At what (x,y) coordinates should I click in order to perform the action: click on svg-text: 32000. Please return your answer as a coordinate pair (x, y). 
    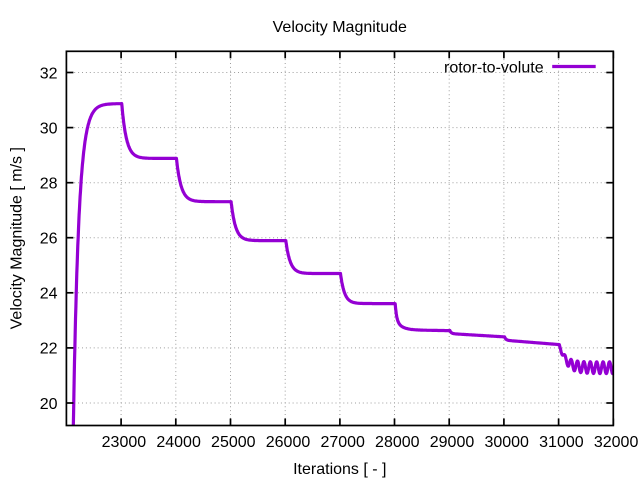
    Looking at the image, I should click on (616, 442).